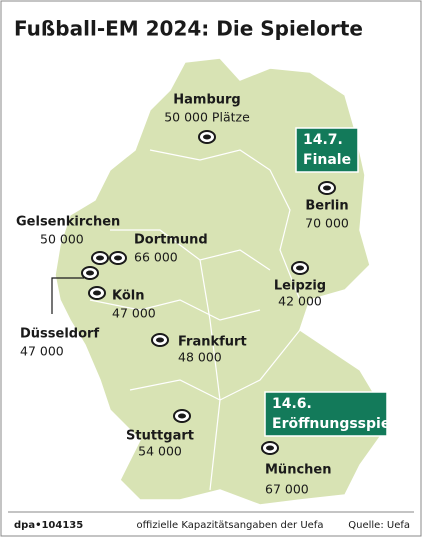 The width and height of the screenshot is (422, 537). I want to click on city-name: München, so click(298, 470).